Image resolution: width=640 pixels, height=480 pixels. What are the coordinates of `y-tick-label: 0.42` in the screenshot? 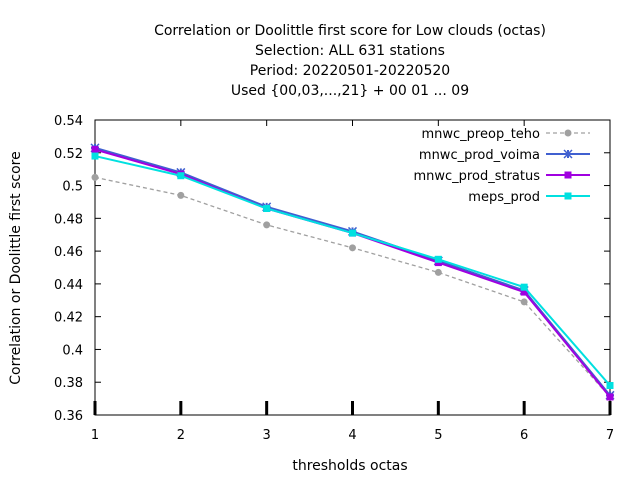 It's located at (68, 318).